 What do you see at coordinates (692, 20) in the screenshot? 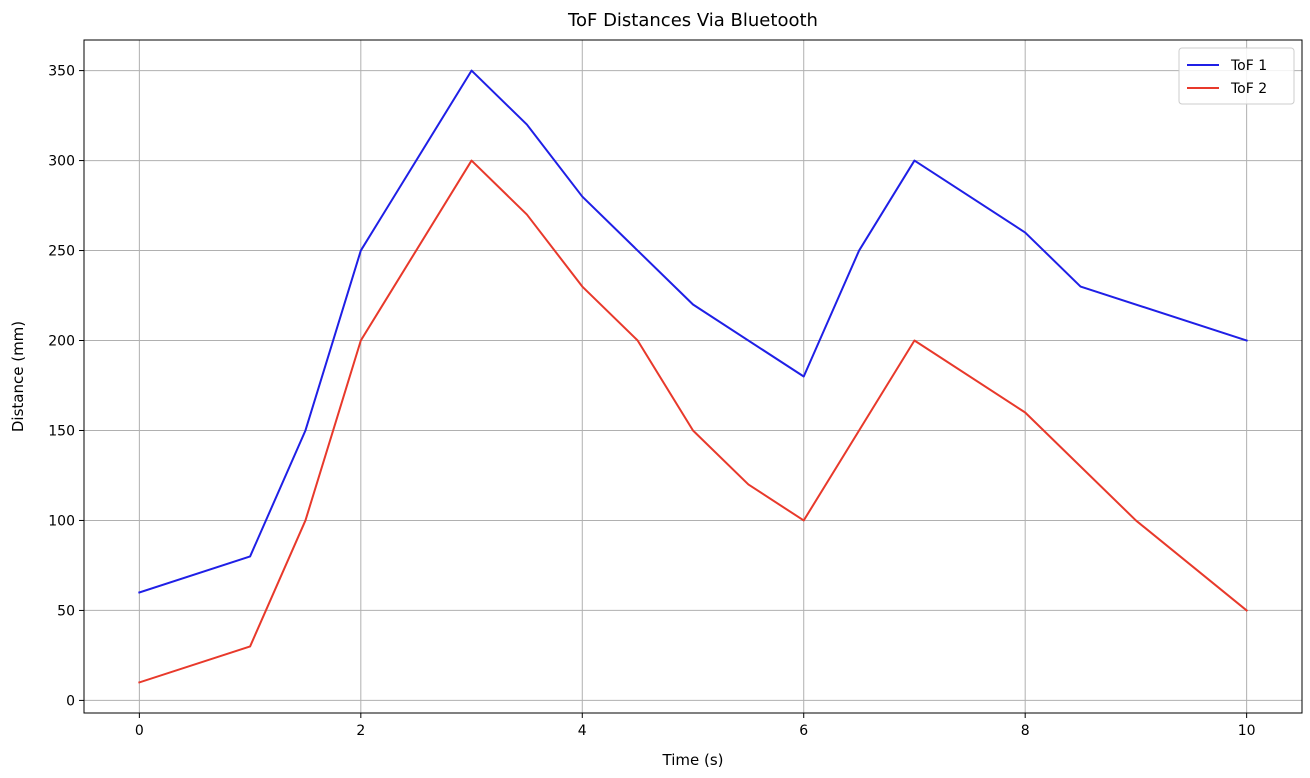
I see `chart-title: ToF Distances Via Bluetooth` at bounding box center [692, 20].